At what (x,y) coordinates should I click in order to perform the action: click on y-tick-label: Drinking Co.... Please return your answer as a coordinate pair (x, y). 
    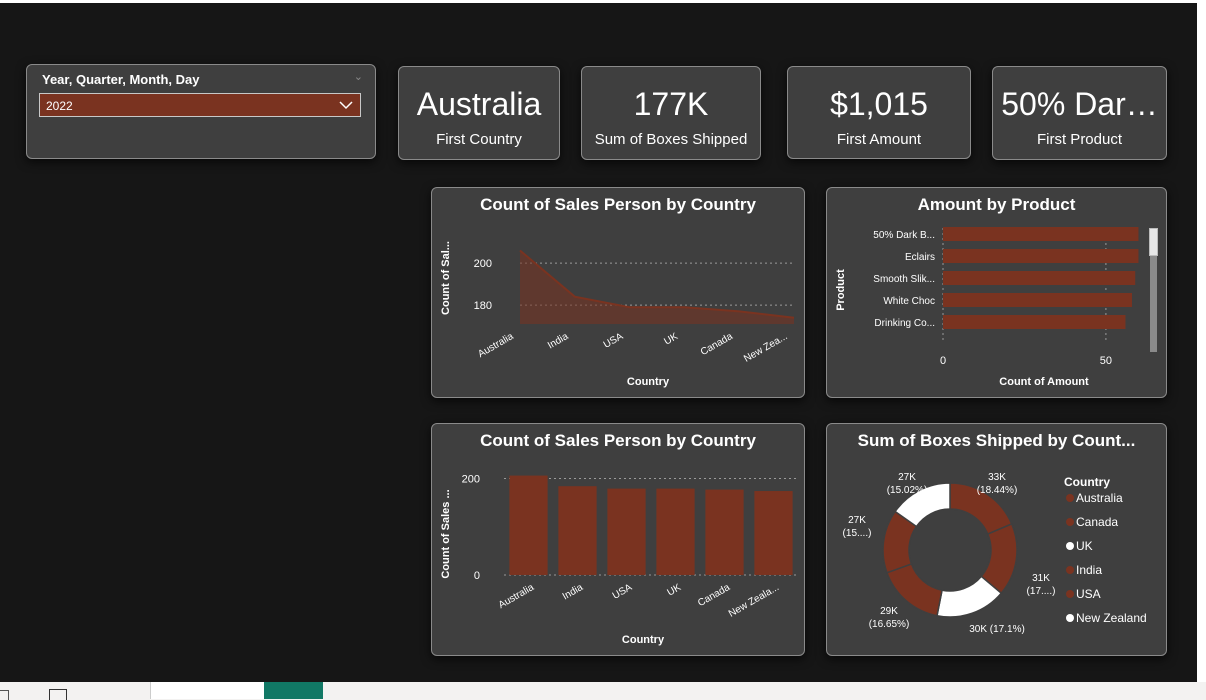
    Looking at the image, I should click on (904, 323).